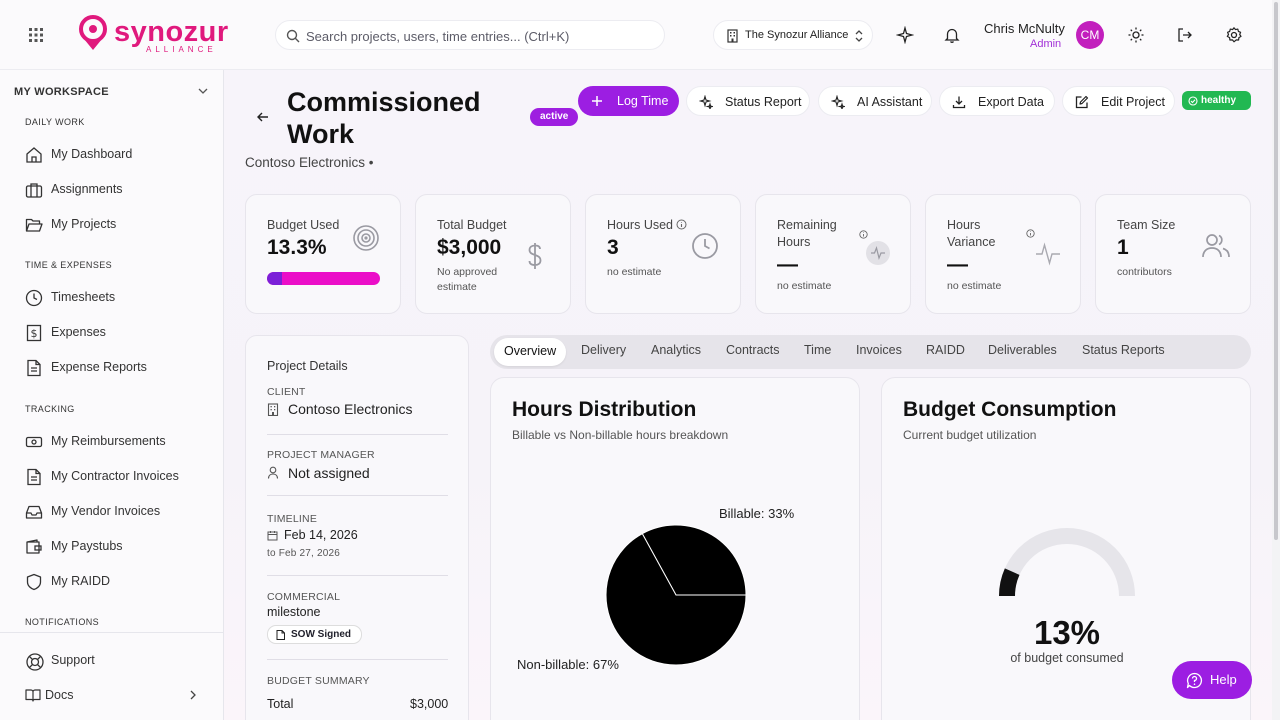 Image resolution: width=1280 pixels, height=720 pixels. Describe the element at coordinates (120, 442) in the screenshot. I see `sidebar-item-reimbursements: My Reimbursements` at that location.